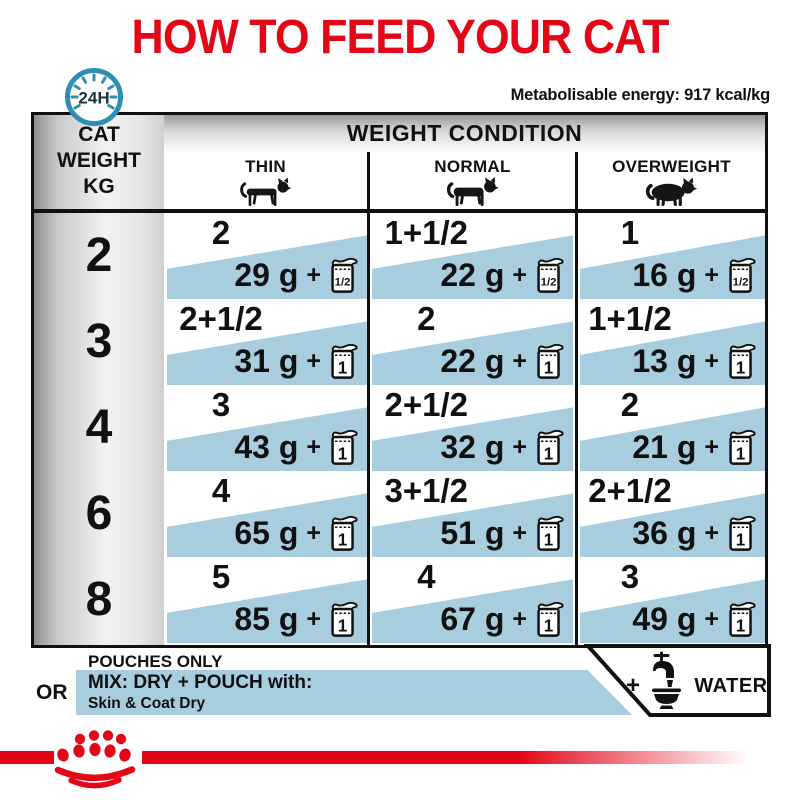  What do you see at coordinates (664, 274) in the screenshot?
I see `grams-value: 16 g` at bounding box center [664, 274].